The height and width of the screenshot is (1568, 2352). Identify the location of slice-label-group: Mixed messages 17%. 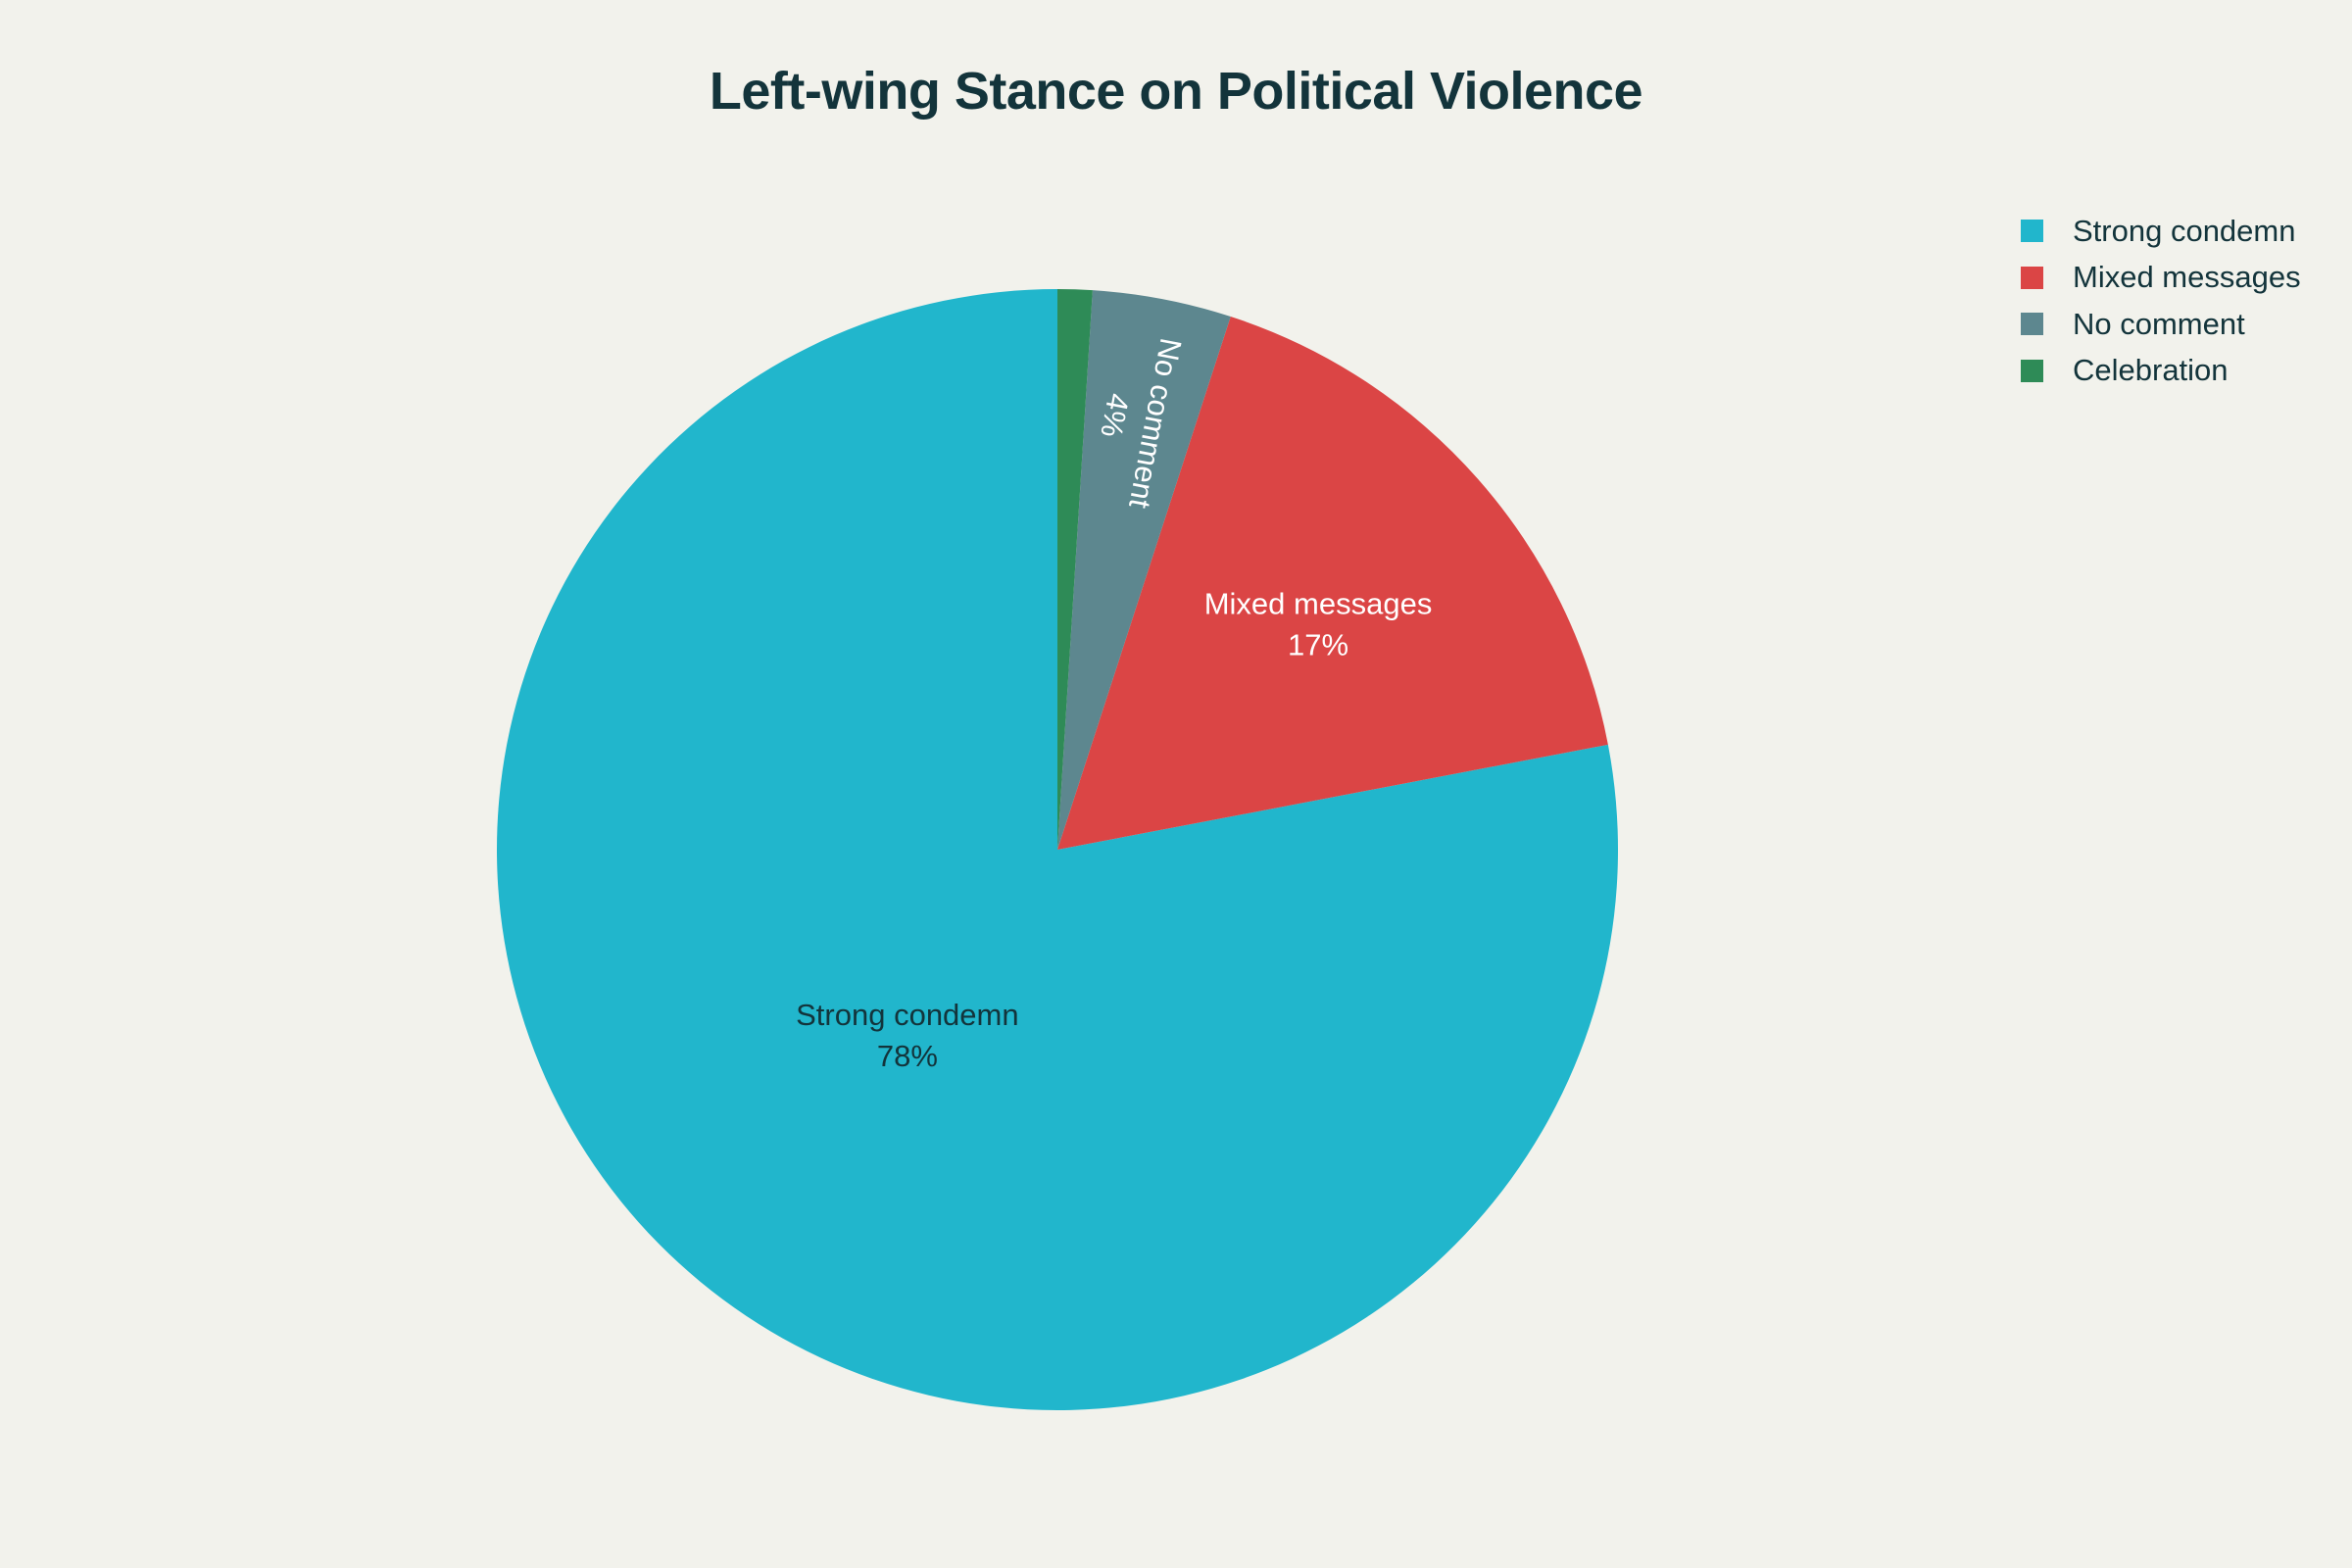
(1318, 624).